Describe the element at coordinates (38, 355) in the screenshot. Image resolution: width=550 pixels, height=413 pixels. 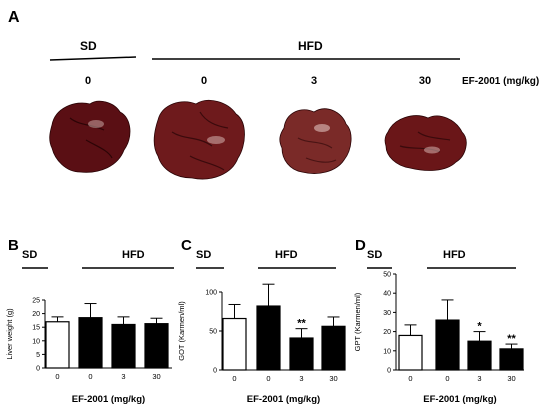
I see `y-tick-label: 5` at that location.